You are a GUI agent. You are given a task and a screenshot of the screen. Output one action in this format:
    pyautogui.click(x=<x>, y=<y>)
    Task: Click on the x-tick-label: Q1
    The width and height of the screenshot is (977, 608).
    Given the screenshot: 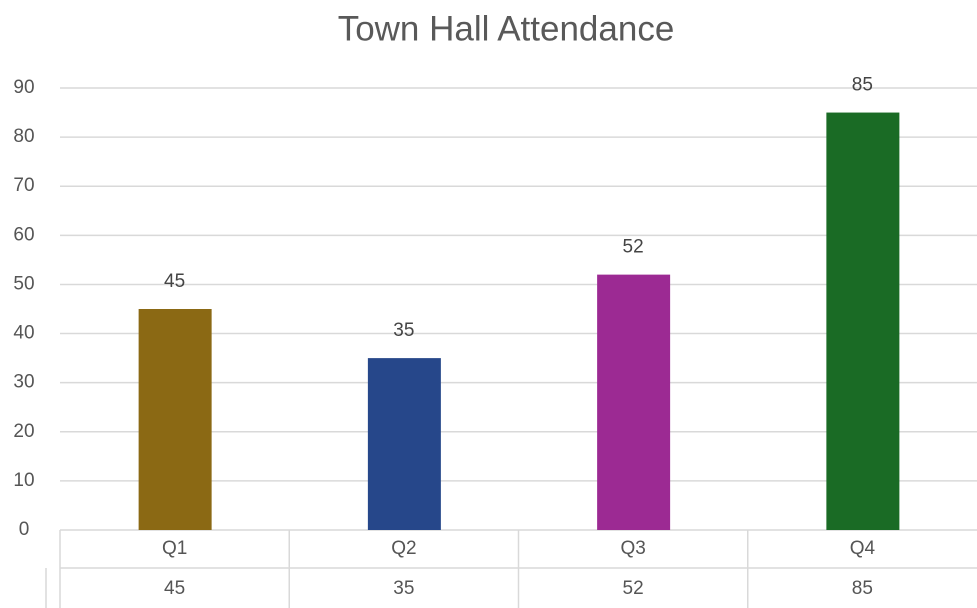 What is the action you would take?
    pyautogui.click(x=174, y=548)
    